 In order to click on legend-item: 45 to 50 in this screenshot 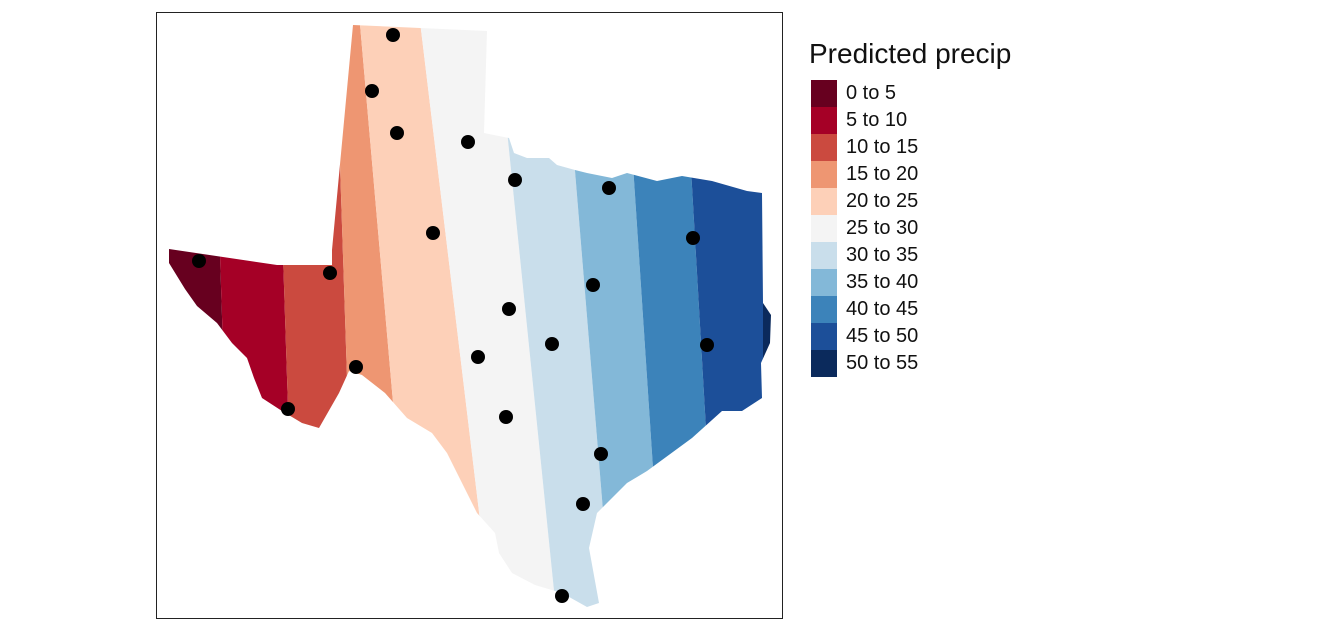, I will do `click(910, 336)`.